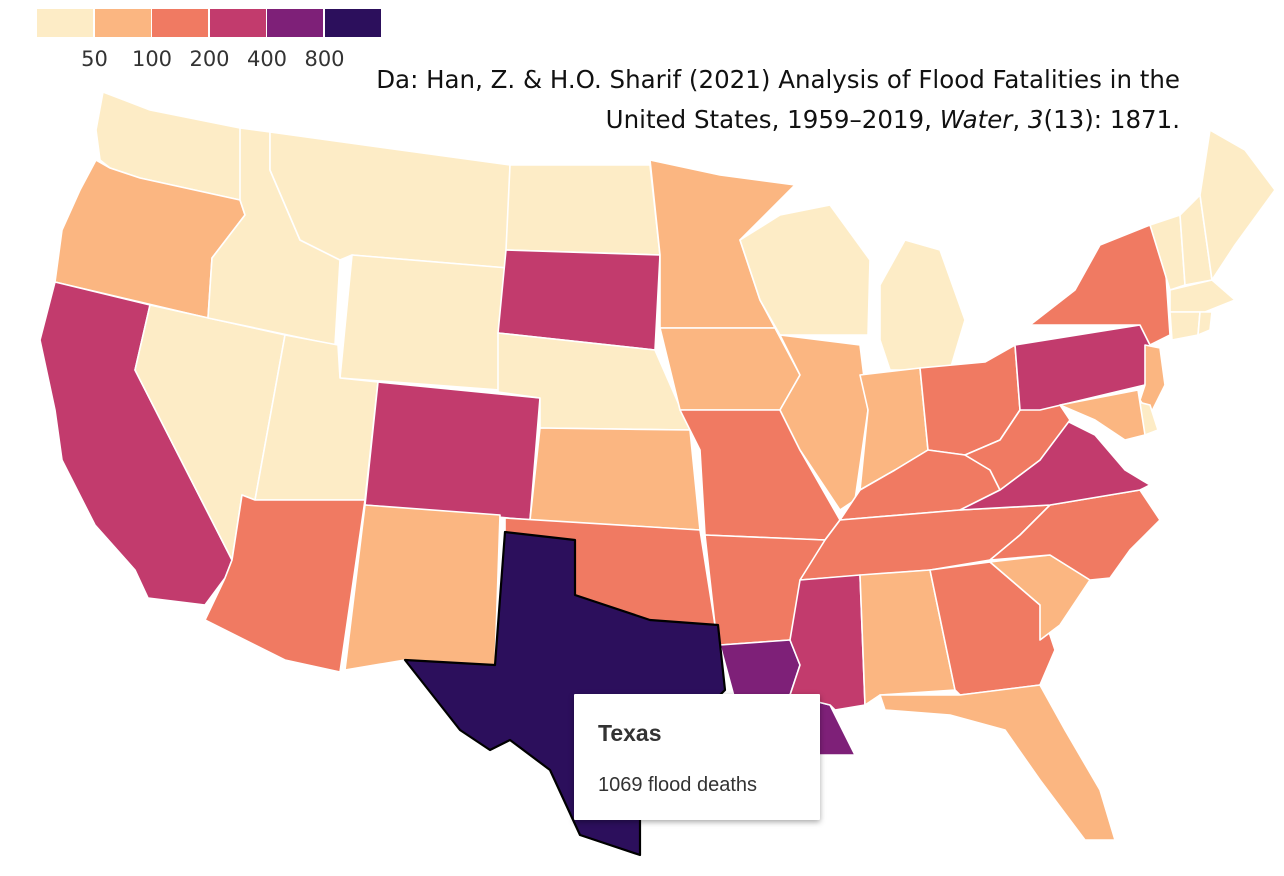 The width and height of the screenshot is (1284, 876). I want to click on state-ia, so click(730, 369).